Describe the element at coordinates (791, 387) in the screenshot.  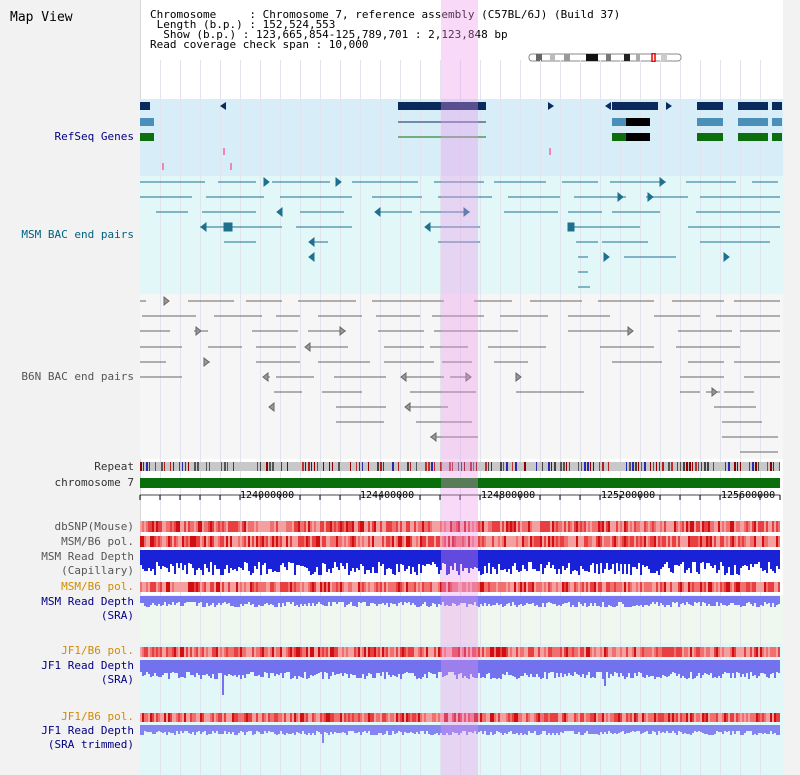
I see `right-margin` at that location.